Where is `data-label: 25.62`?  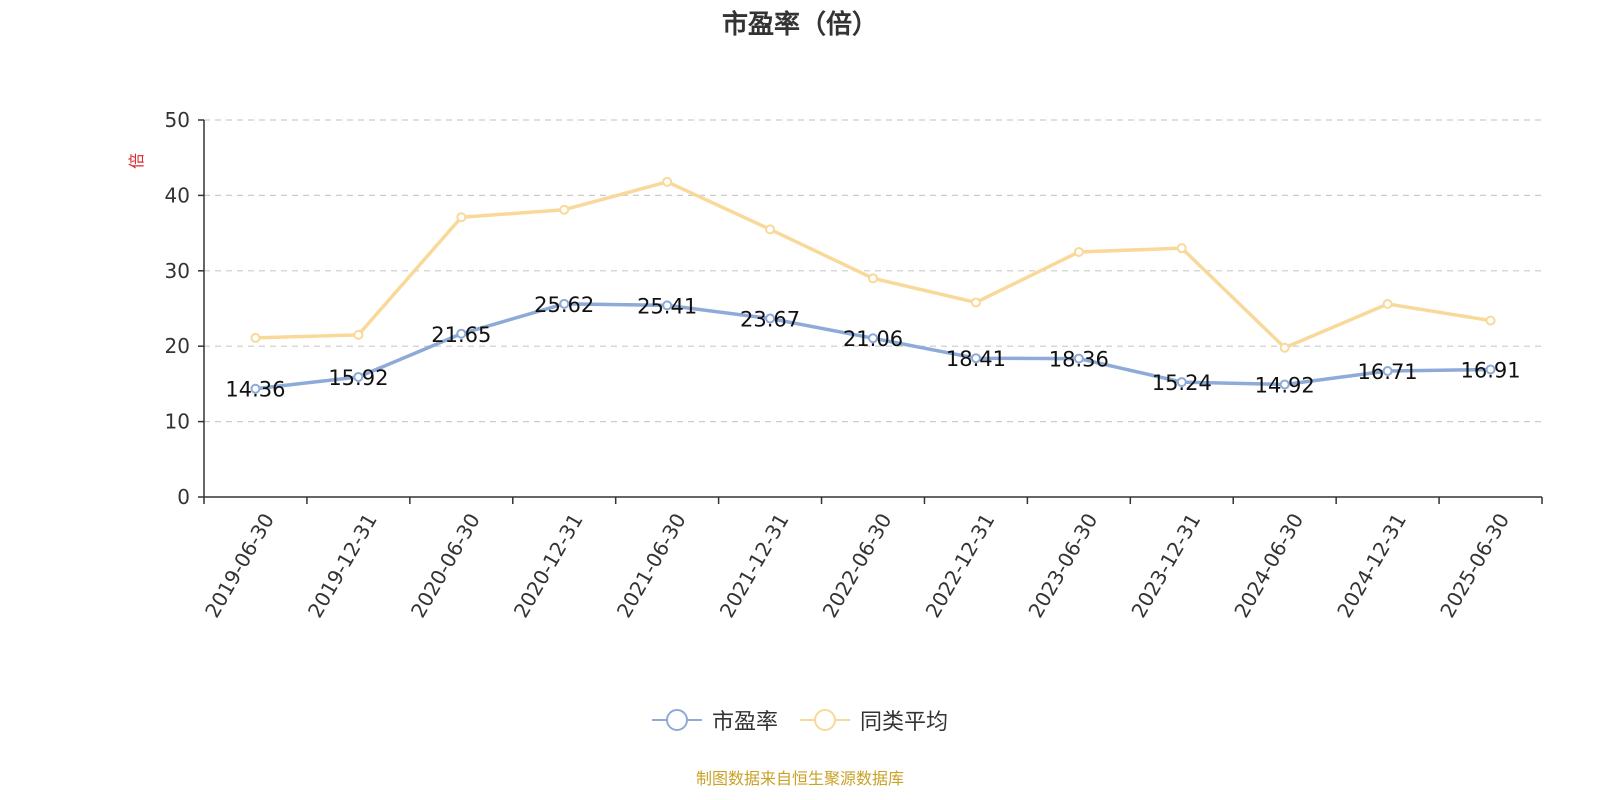
data-label: 25.62 is located at coordinates (564, 305).